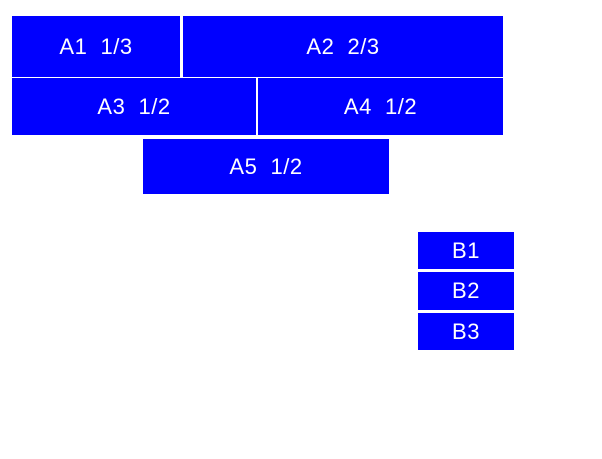 The height and width of the screenshot is (459, 602). I want to click on box-b1: B1, so click(466, 250).